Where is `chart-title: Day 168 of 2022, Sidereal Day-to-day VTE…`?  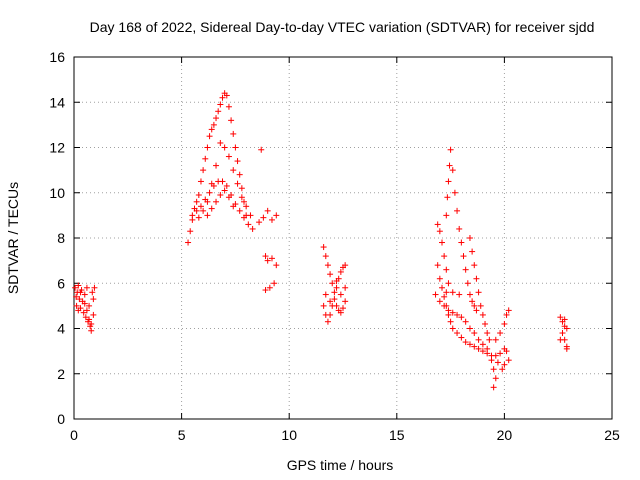 chart-title: Day 168 of 2022, Sidereal Day-to-day VTE… is located at coordinates (342, 27).